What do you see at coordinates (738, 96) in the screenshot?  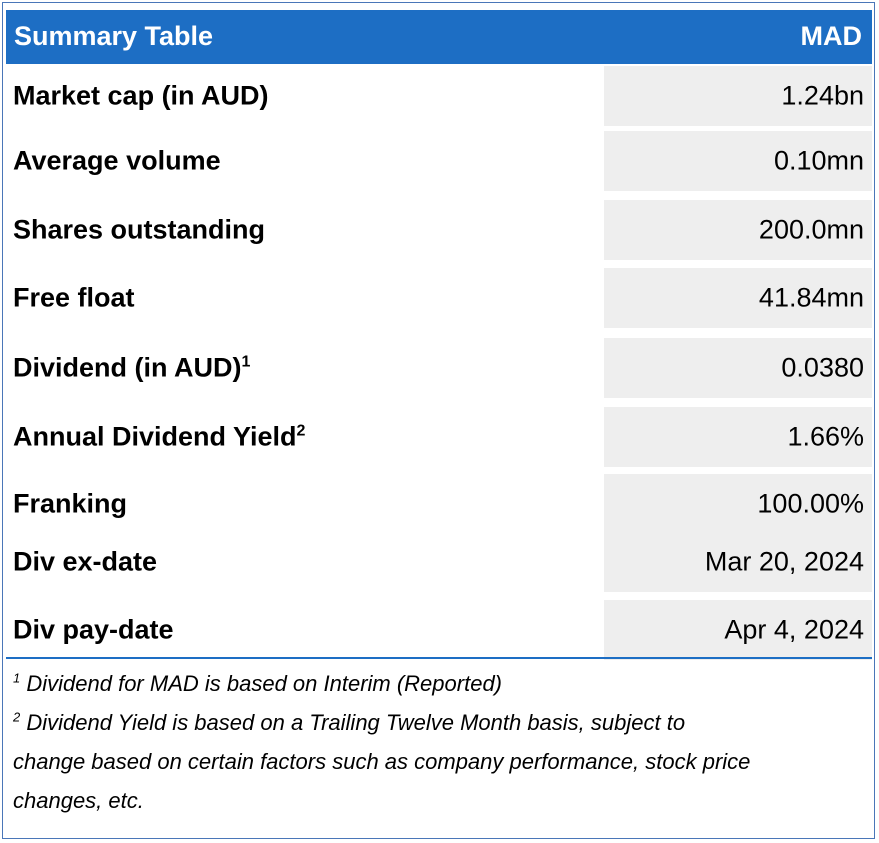 I see `row-value-cell: 1.24bn` at bounding box center [738, 96].